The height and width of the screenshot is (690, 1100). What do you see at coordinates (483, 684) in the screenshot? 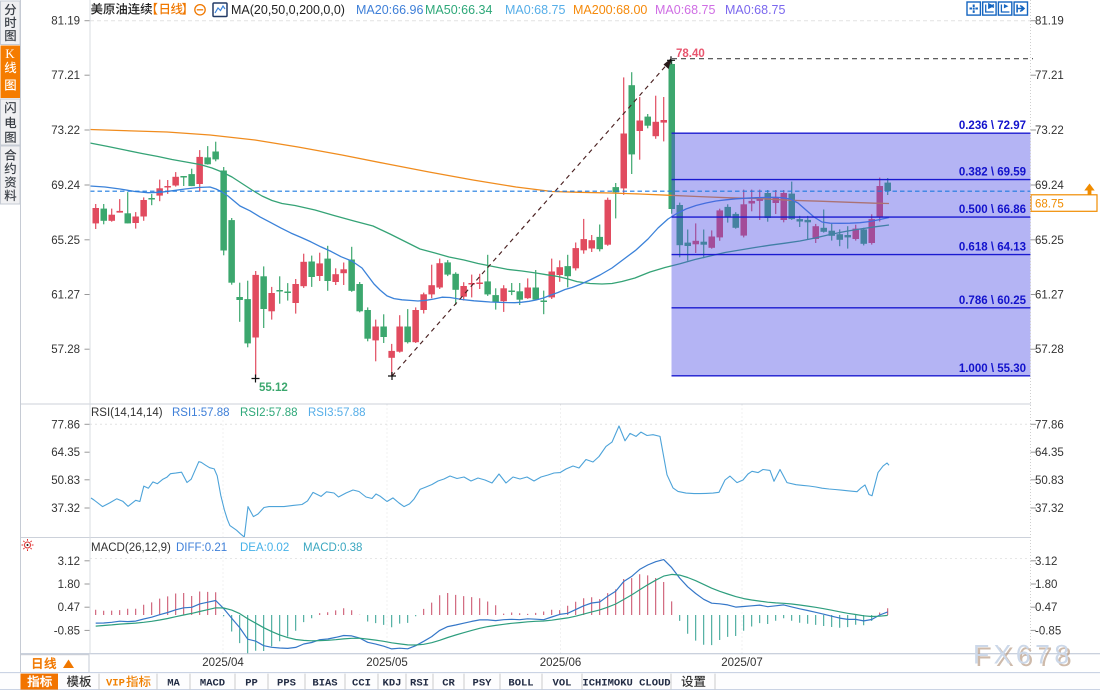
I see `svg-text: PSY` at bounding box center [483, 684].